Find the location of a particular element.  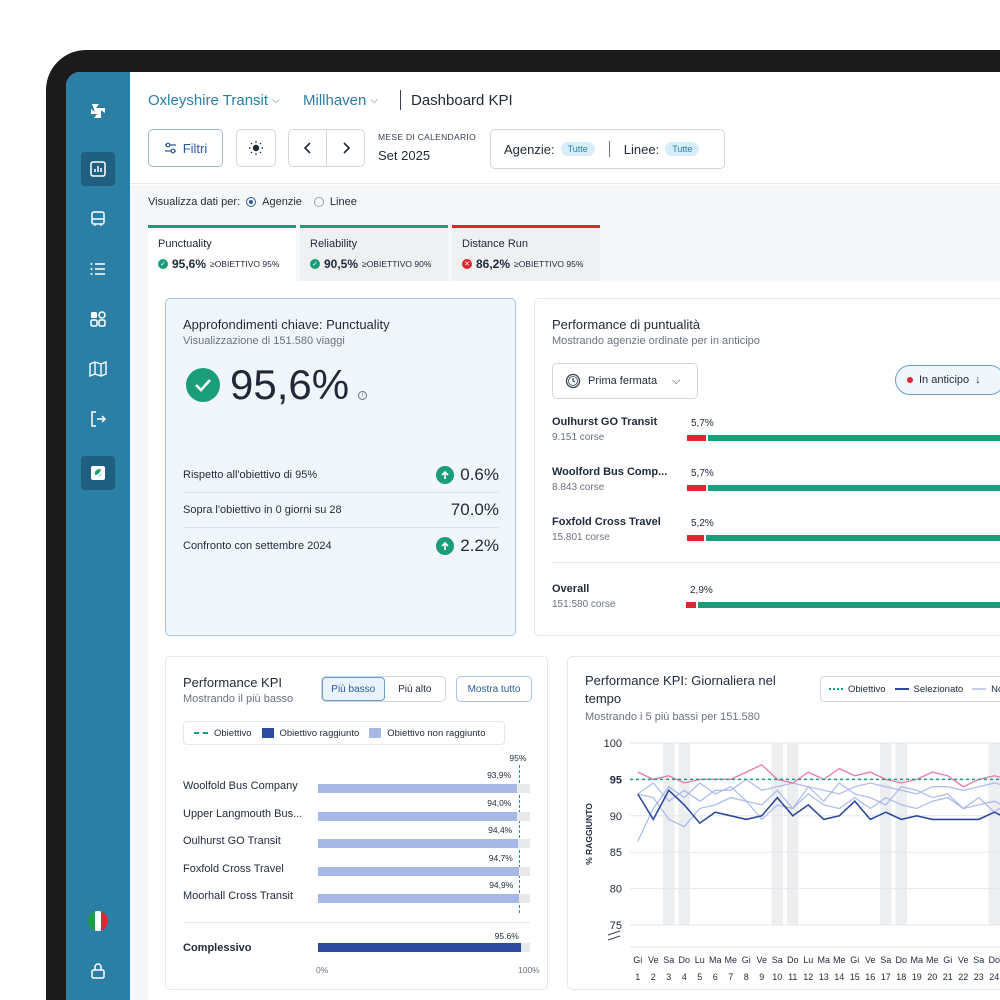

tab-distance-run: Distance Run ✕ 86,2% ≥OBIETTIVO 95% is located at coordinates (526, 253).